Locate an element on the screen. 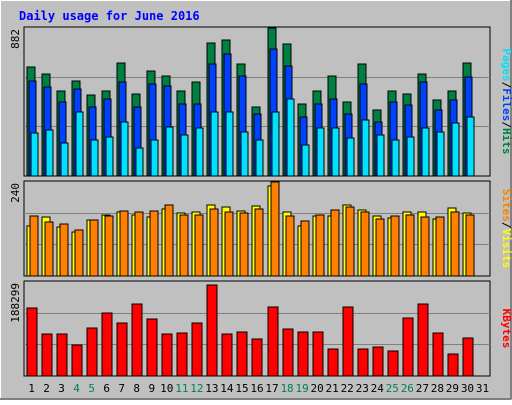  hits-axis-max-label: 882 is located at coordinates (15, 39).